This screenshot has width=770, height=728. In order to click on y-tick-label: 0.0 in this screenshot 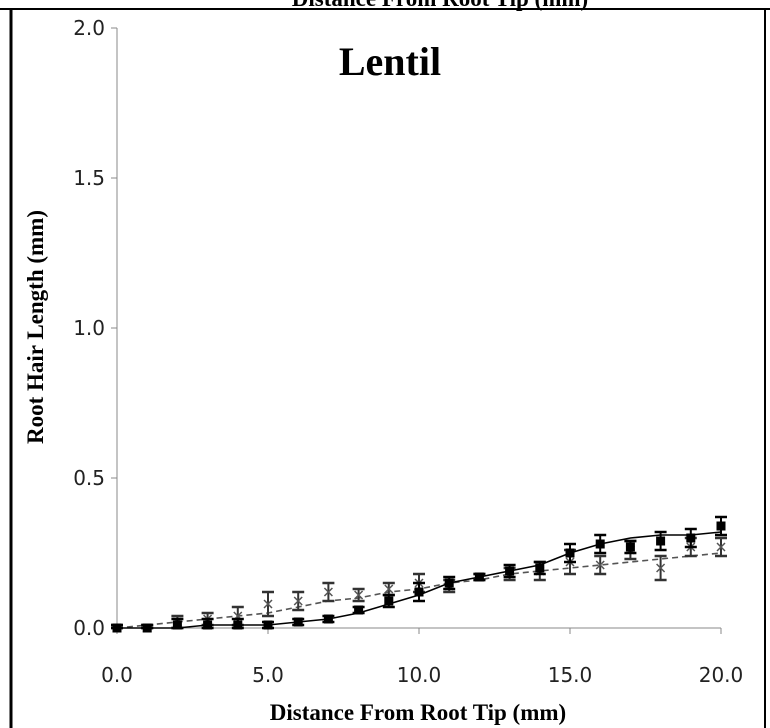, I will do `click(89, 628)`.